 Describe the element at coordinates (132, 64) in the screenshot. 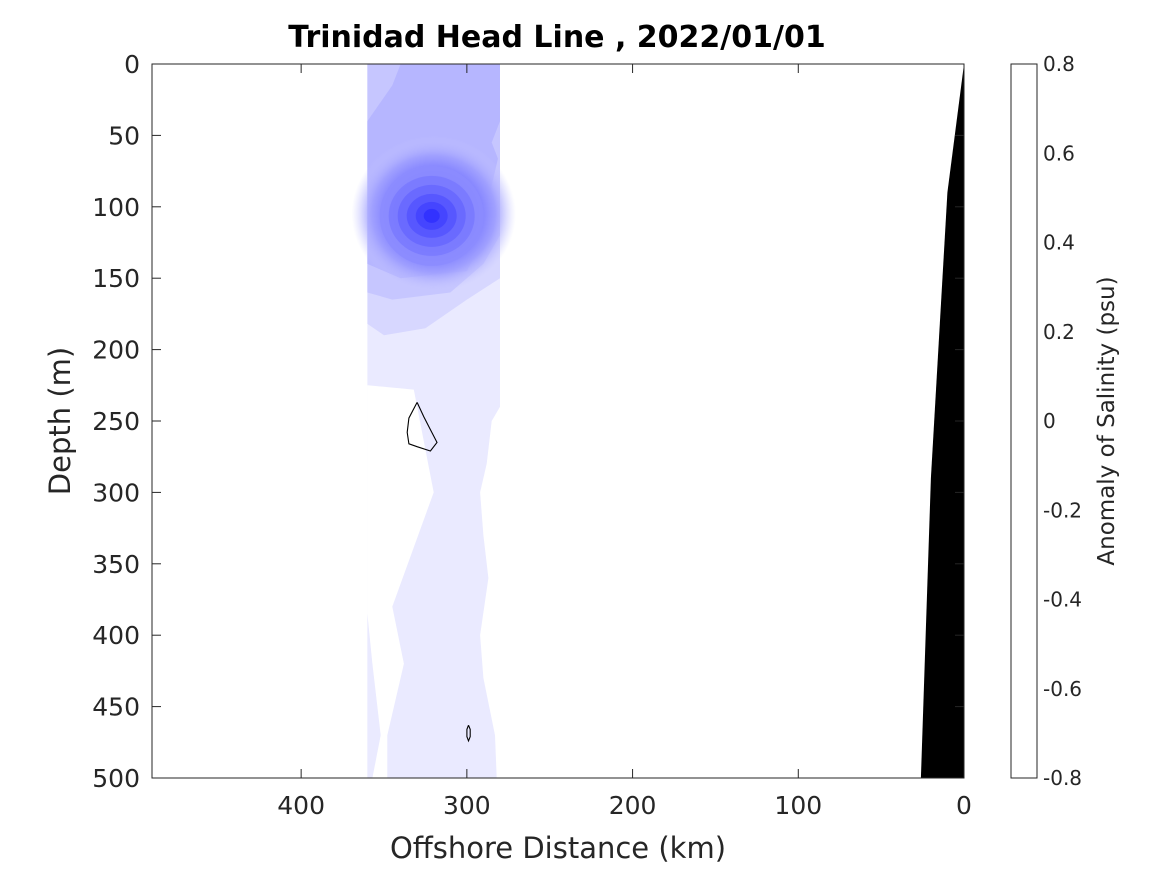

I see `y-tick-label: 0` at that location.